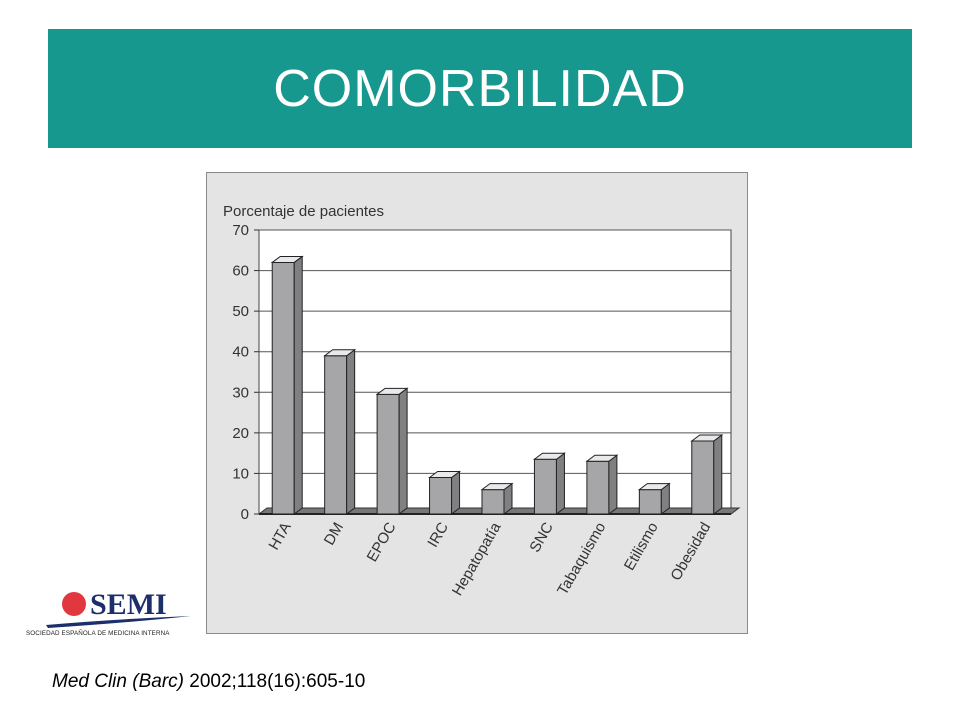 Image resolution: width=960 pixels, height=720 pixels. Describe the element at coordinates (240, 433) in the screenshot. I see `y-tick-label: 20` at that location.